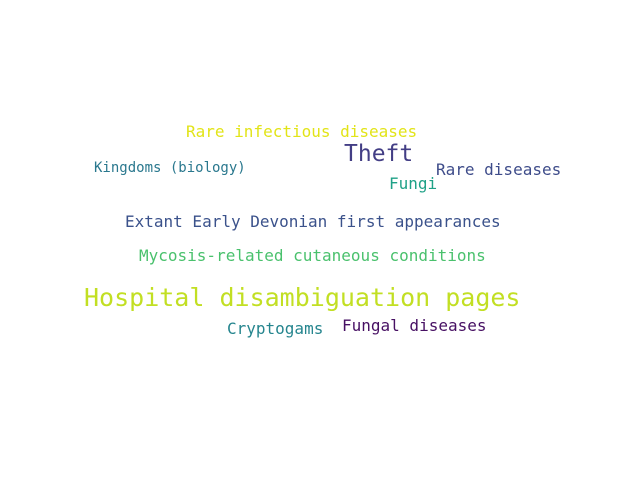 This screenshot has height=480, width=640. I want to click on word-fungi: Fungi, so click(413, 183).